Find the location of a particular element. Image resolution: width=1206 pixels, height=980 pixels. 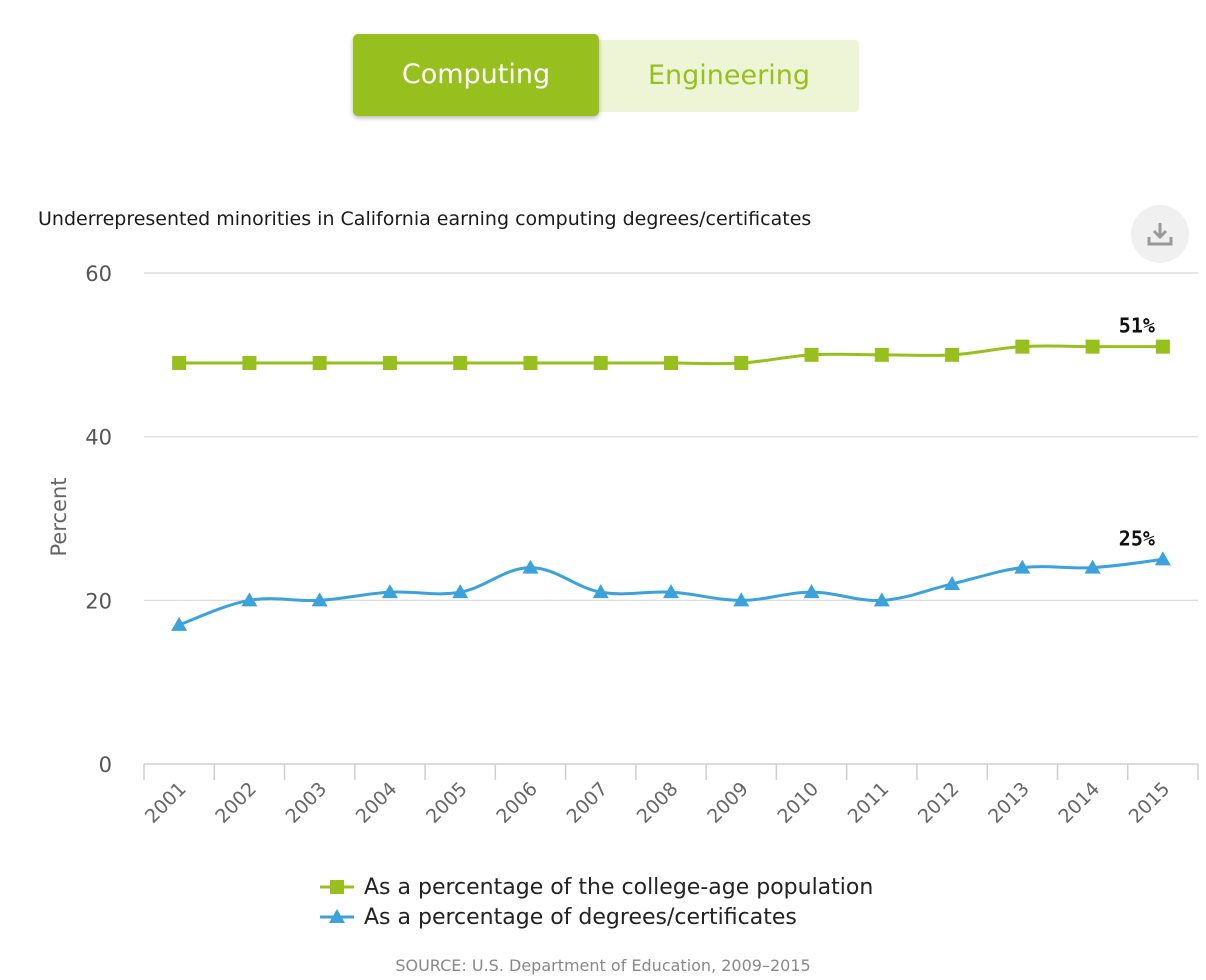

x-tick-label: 2014 is located at coordinates (1079, 803).